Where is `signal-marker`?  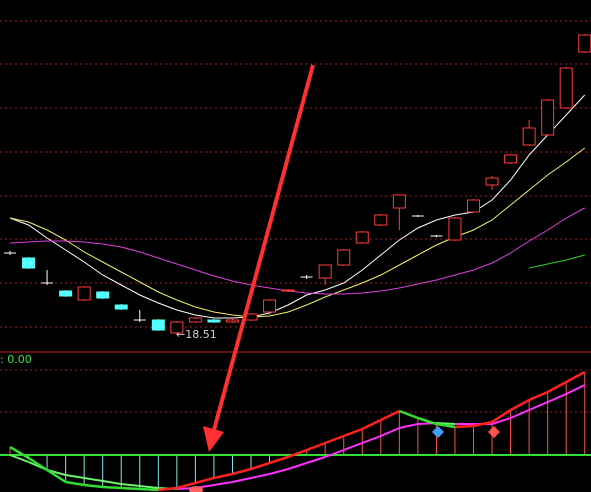
signal-marker is located at coordinates (196, 489).